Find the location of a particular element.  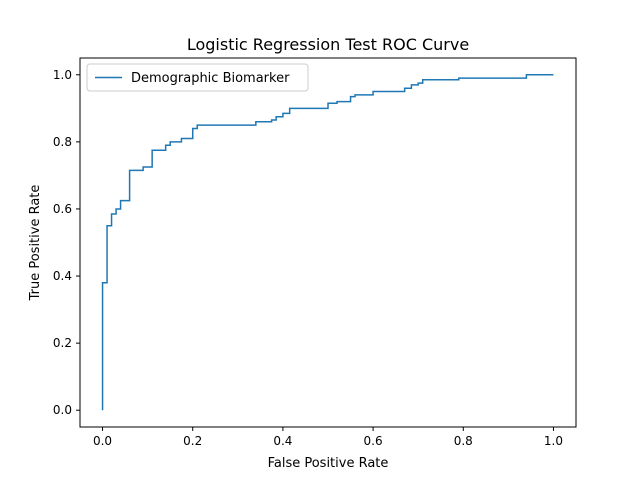

chart-title: Logistic Regression Test ROC Curve is located at coordinates (328, 44).